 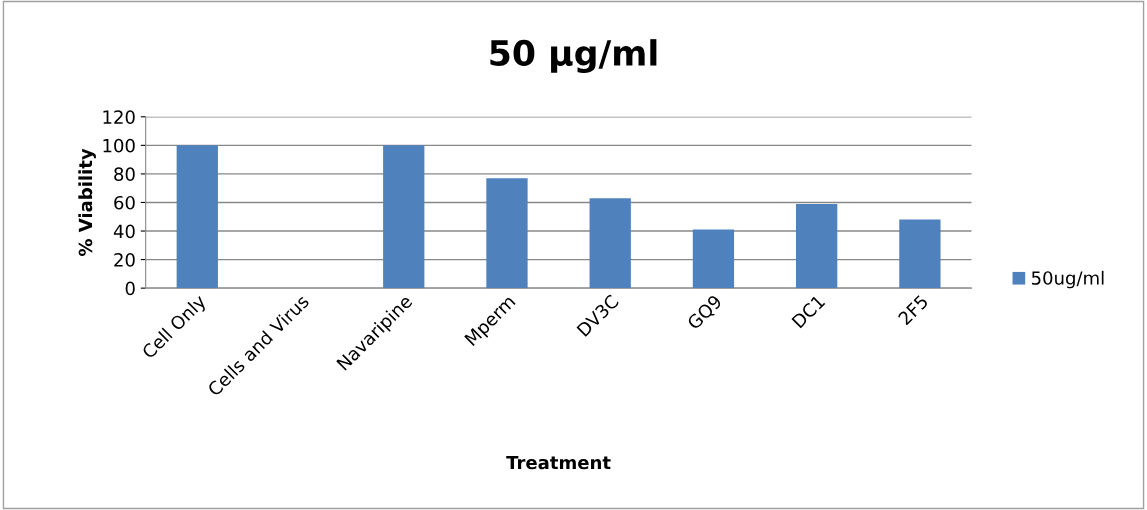 What do you see at coordinates (124, 260) in the screenshot?
I see `y-tick-label: 20` at bounding box center [124, 260].